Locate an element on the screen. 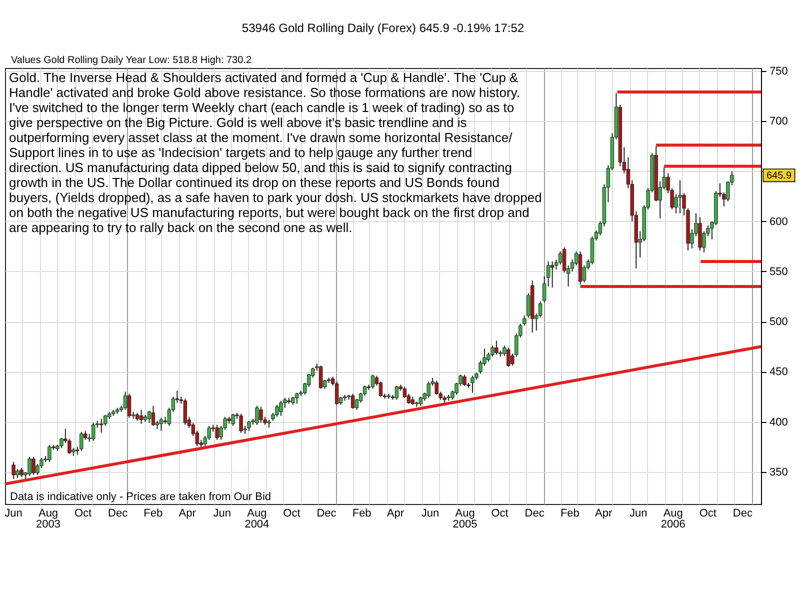 The image size is (800, 600). chart-subtitle: Values Gold Rolling Daily Year Low: 518.8 High: 730.2 is located at coordinates (131, 60).